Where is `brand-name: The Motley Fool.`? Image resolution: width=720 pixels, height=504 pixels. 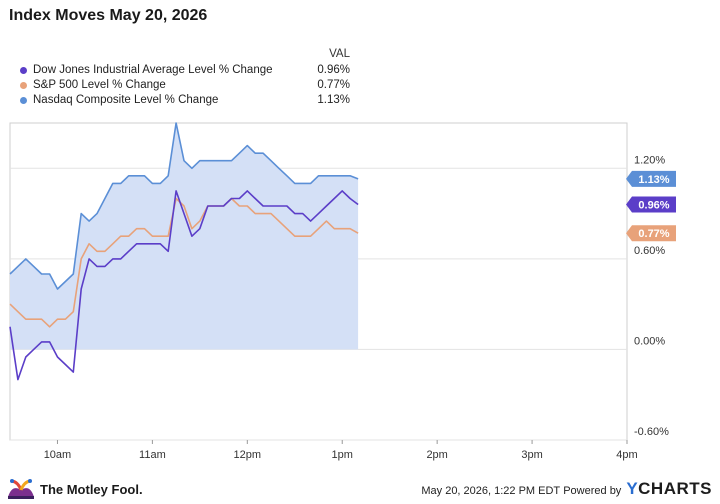 brand-name: The Motley Fool. is located at coordinates (91, 489).